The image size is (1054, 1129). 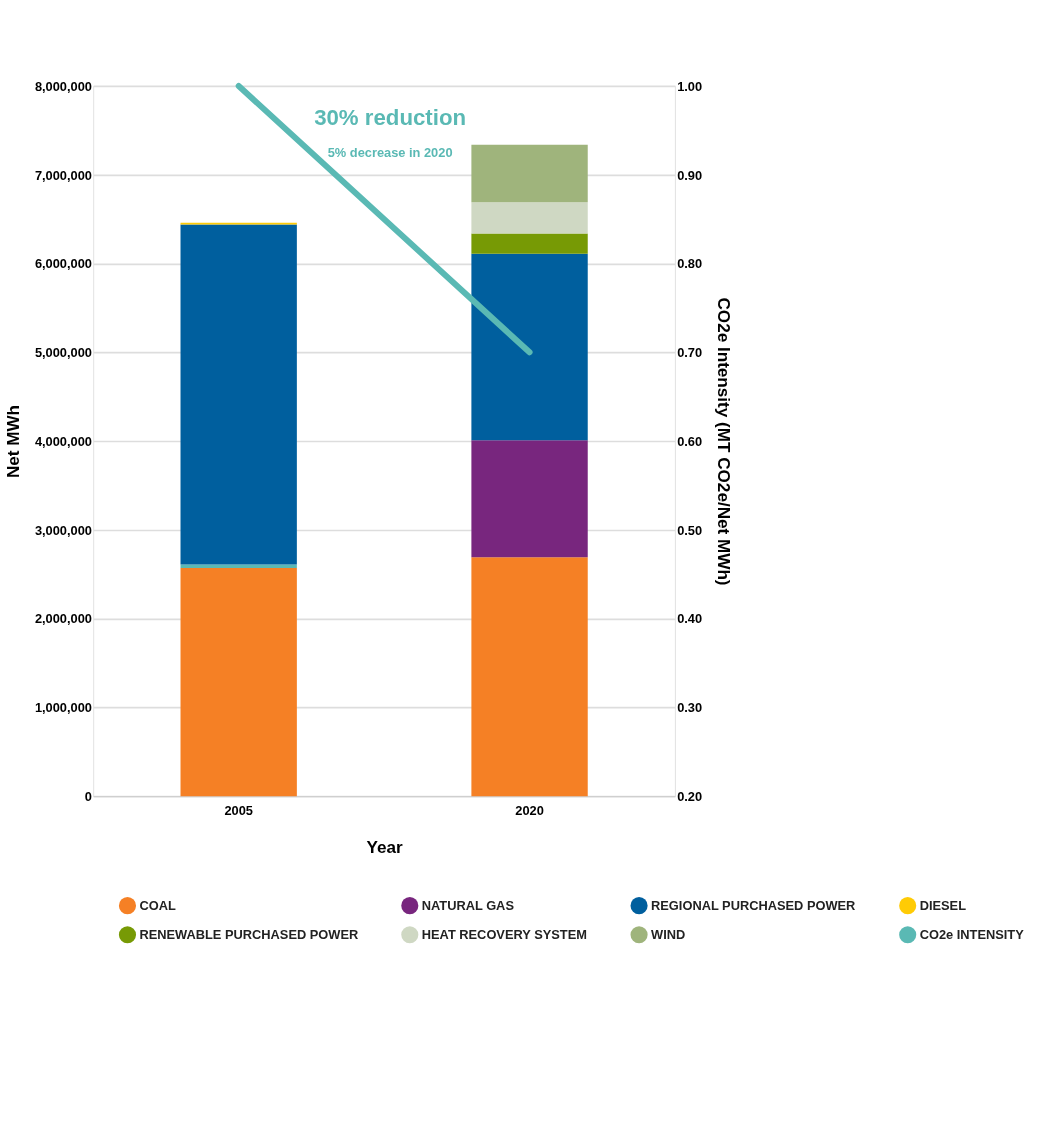 What do you see at coordinates (690, 86) in the screenshot?
I see `y2-tick-label: 1.00` at bounding box center [690, 86].